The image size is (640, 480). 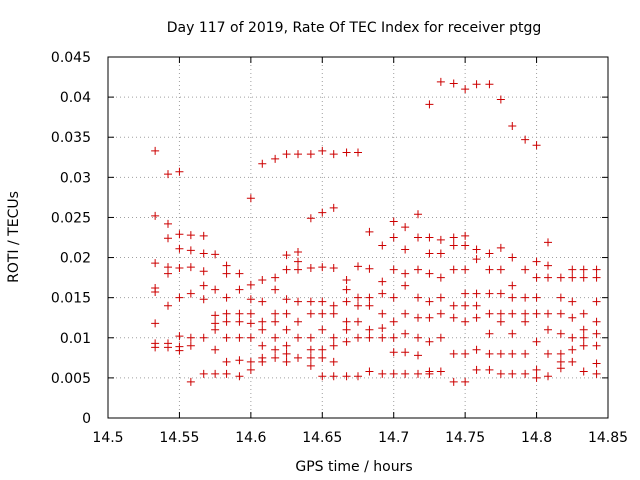 I want to click on y-tick-label: 0, so click(x=86, y=419).